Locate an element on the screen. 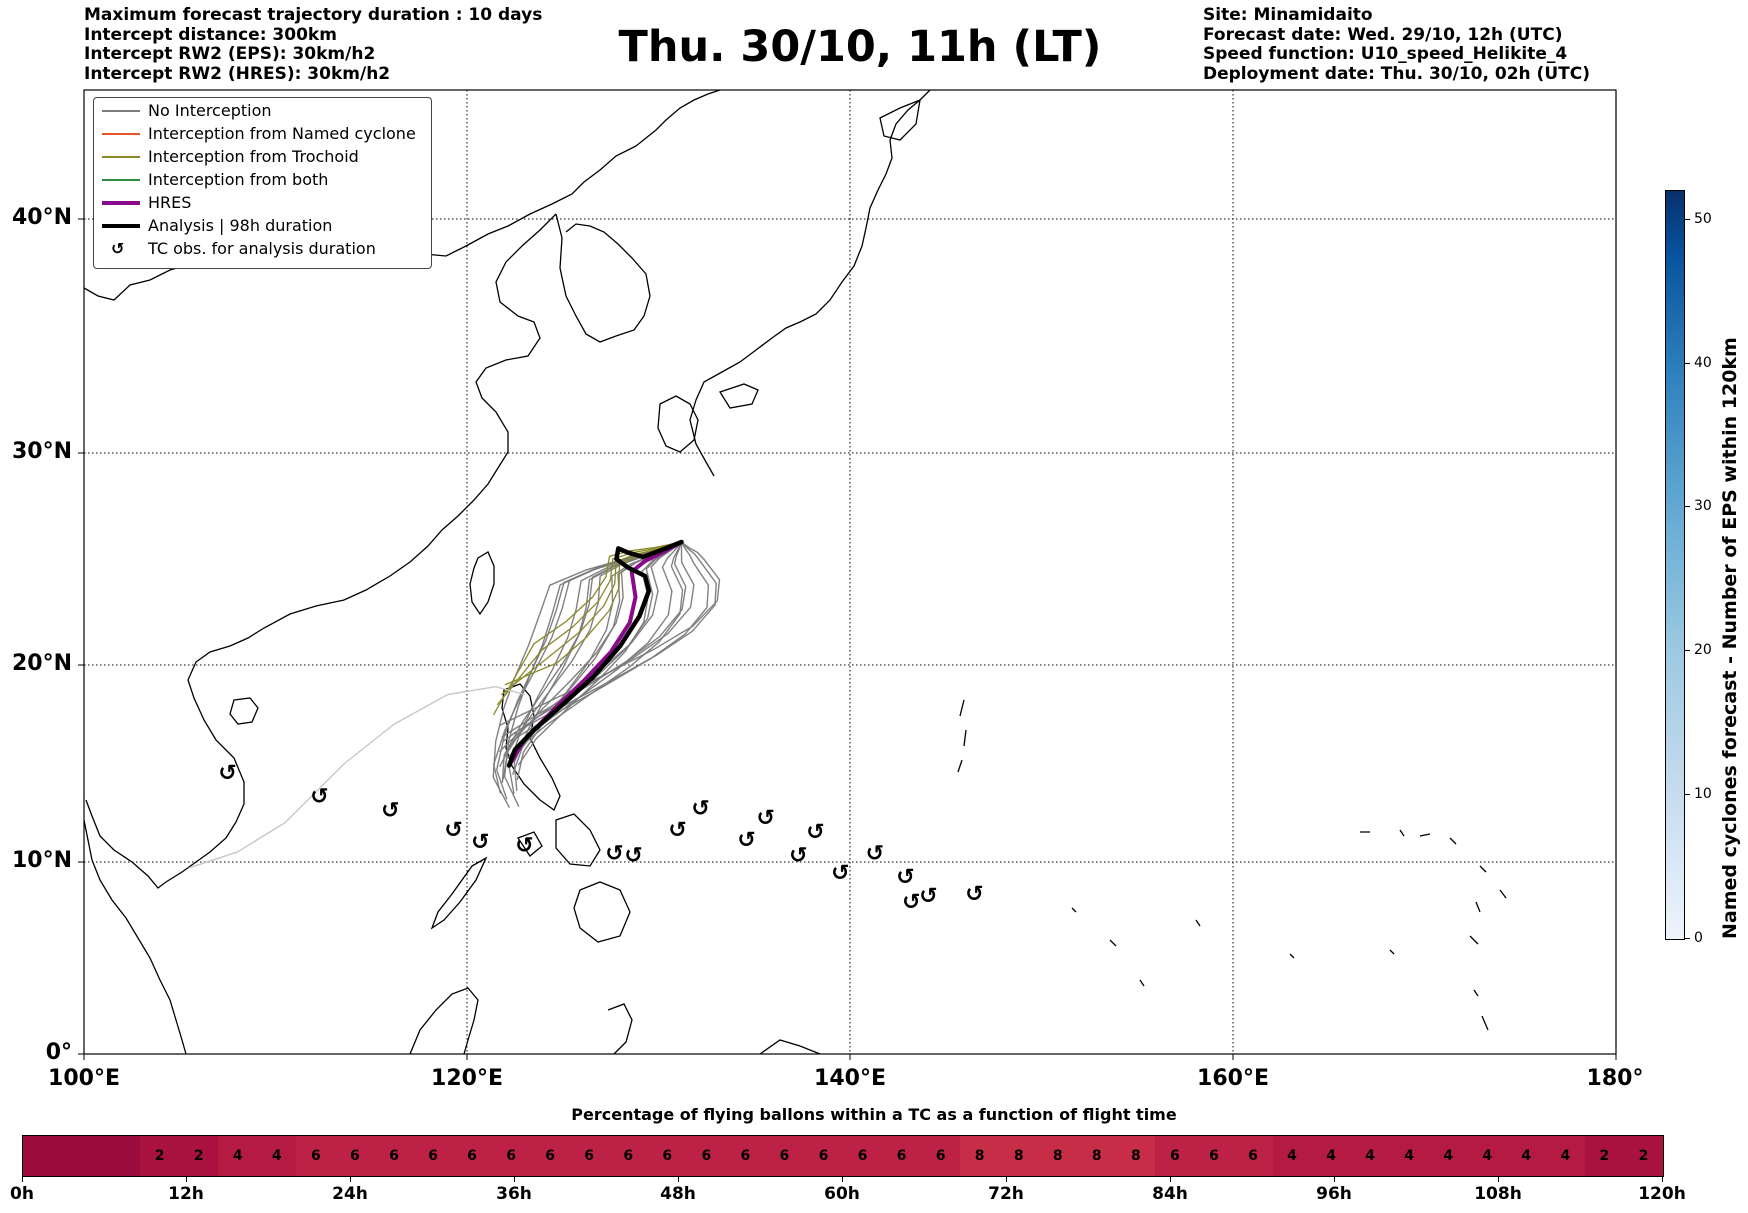 The image size is (1748, 1213). lat-label-0: 0° is located at coordinates (58, 1052).